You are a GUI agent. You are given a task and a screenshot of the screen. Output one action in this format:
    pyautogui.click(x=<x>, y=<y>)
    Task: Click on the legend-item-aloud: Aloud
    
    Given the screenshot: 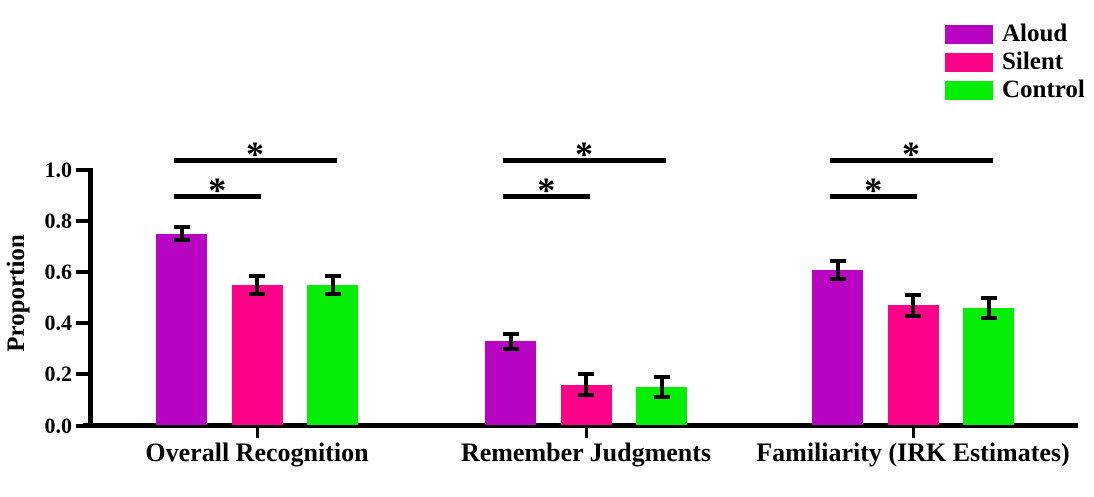 What is the action you would take?
    pyautogui.click(x=1015, y=34)
    